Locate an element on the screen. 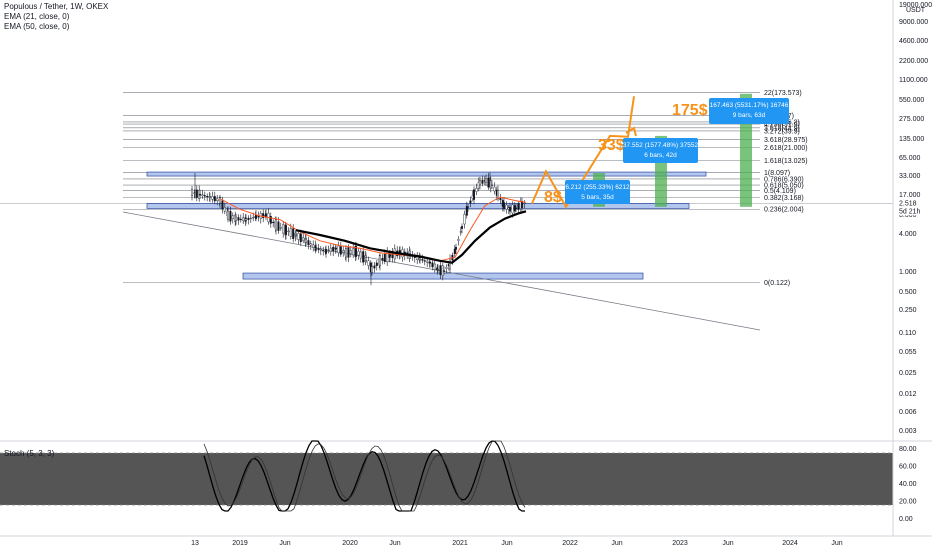  price-tick-20: 0.012 is located at coordinates (908, 394).